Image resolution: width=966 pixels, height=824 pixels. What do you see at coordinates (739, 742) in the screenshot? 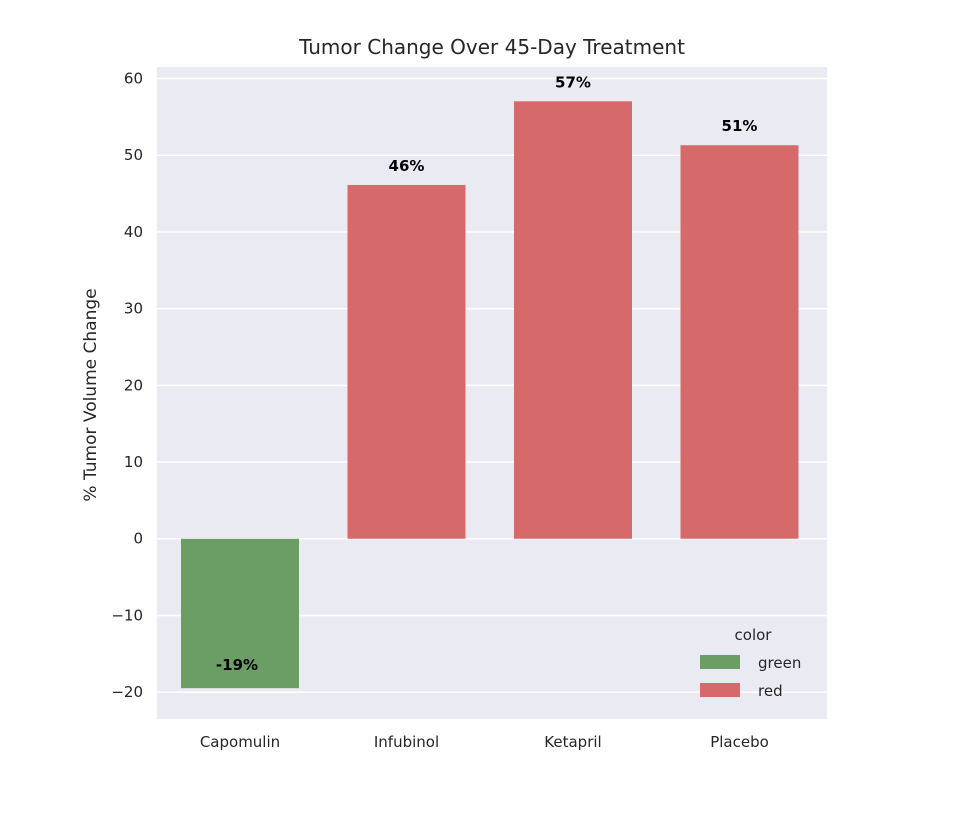
I see `x-tick-label: Placebo` at bounding box center [739, 742].